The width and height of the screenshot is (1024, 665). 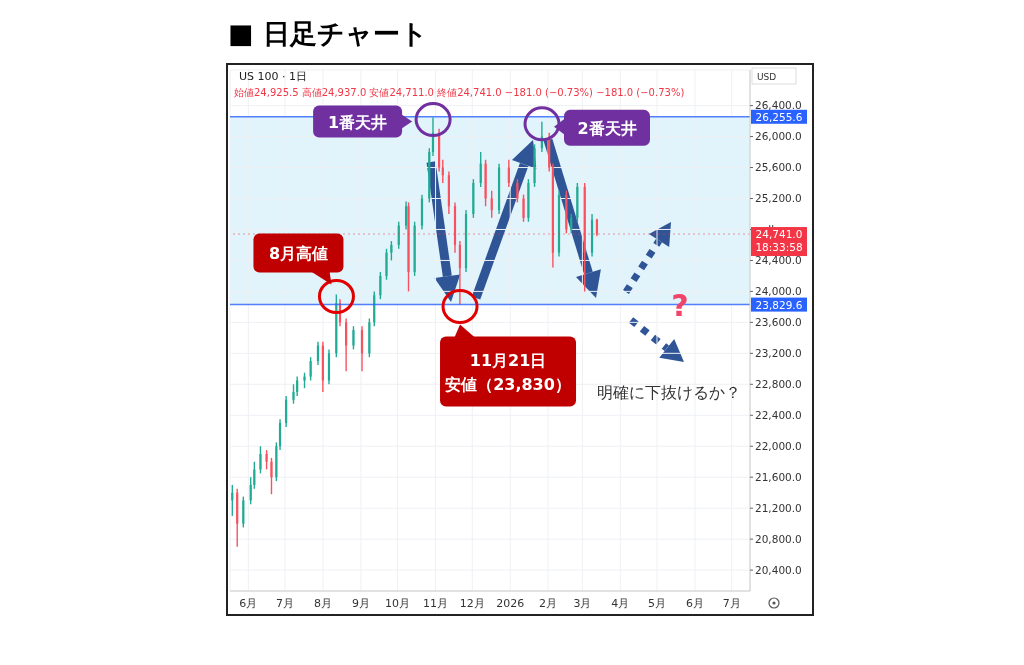 What do you see at coordinates (778, 415) in the screenshot?
I see `y-tick-label: 22,400.0` at bounding box center [778, 415].